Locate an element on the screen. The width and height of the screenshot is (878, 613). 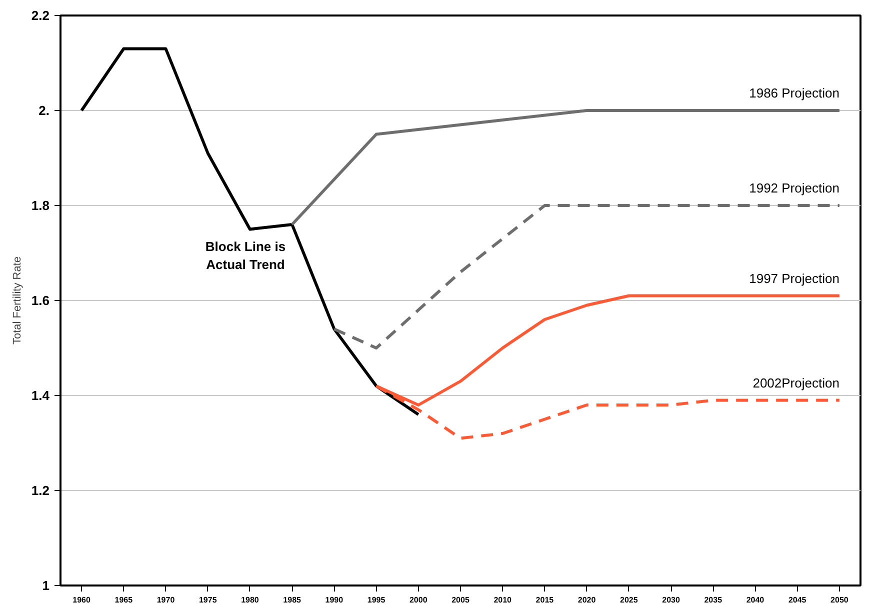
series-label: 1997 Projection is located at coordinates (794, 278).